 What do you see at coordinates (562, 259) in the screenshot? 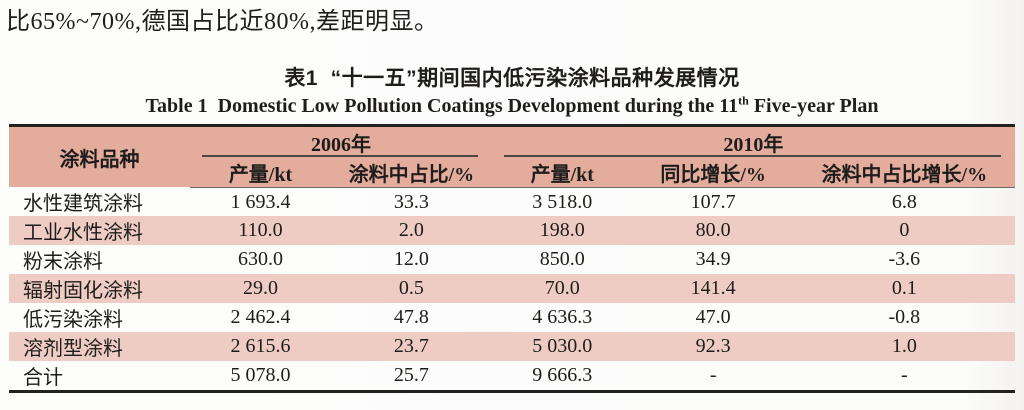
I see `data-cell: 850.0` at bounding box center [562, 259].